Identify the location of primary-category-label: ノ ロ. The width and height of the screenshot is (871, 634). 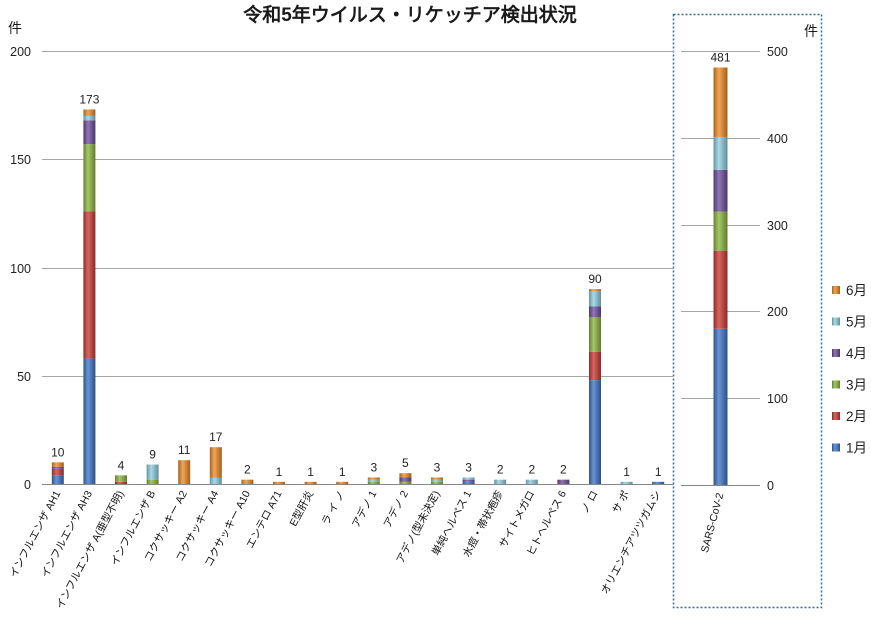
(590, 502).